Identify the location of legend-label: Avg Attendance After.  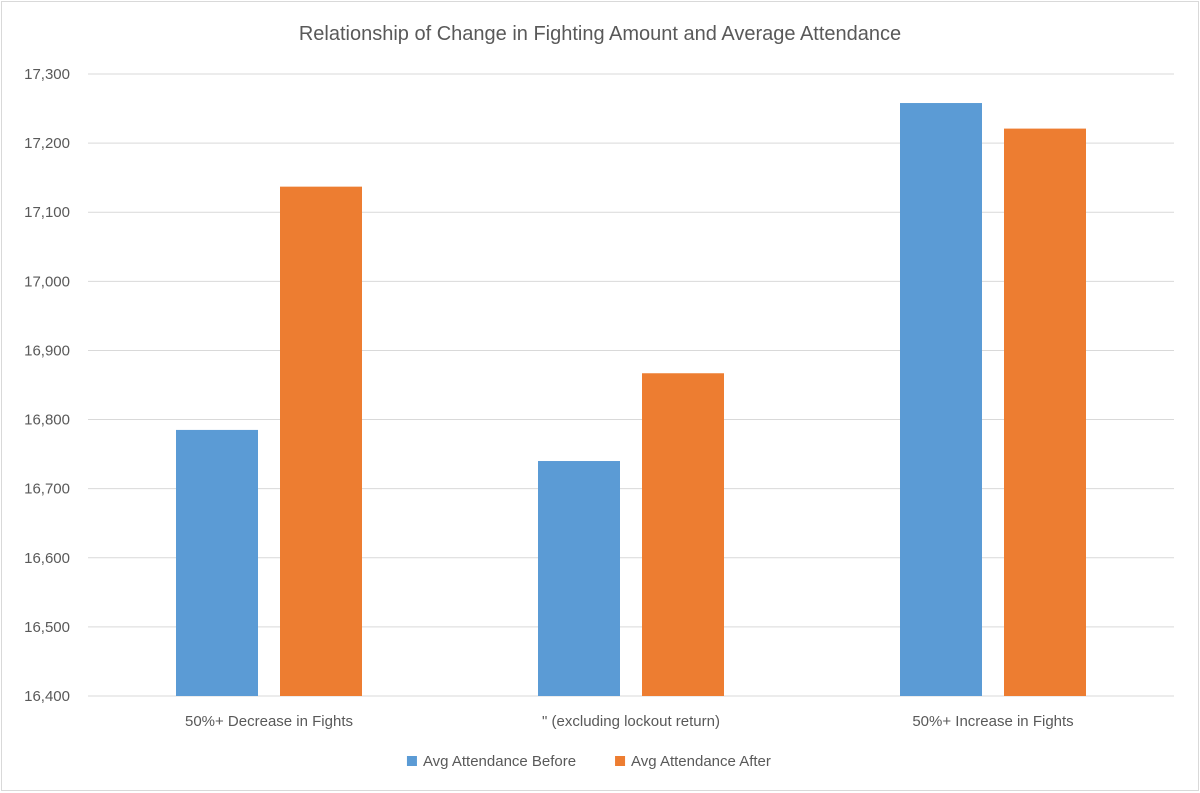
(701, 761).